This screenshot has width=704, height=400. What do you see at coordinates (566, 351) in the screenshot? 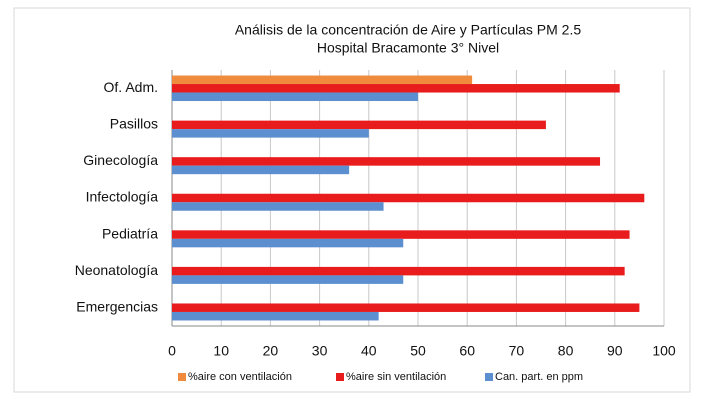
I see `x-tick-label: 80` at bounding box center [566, 351].